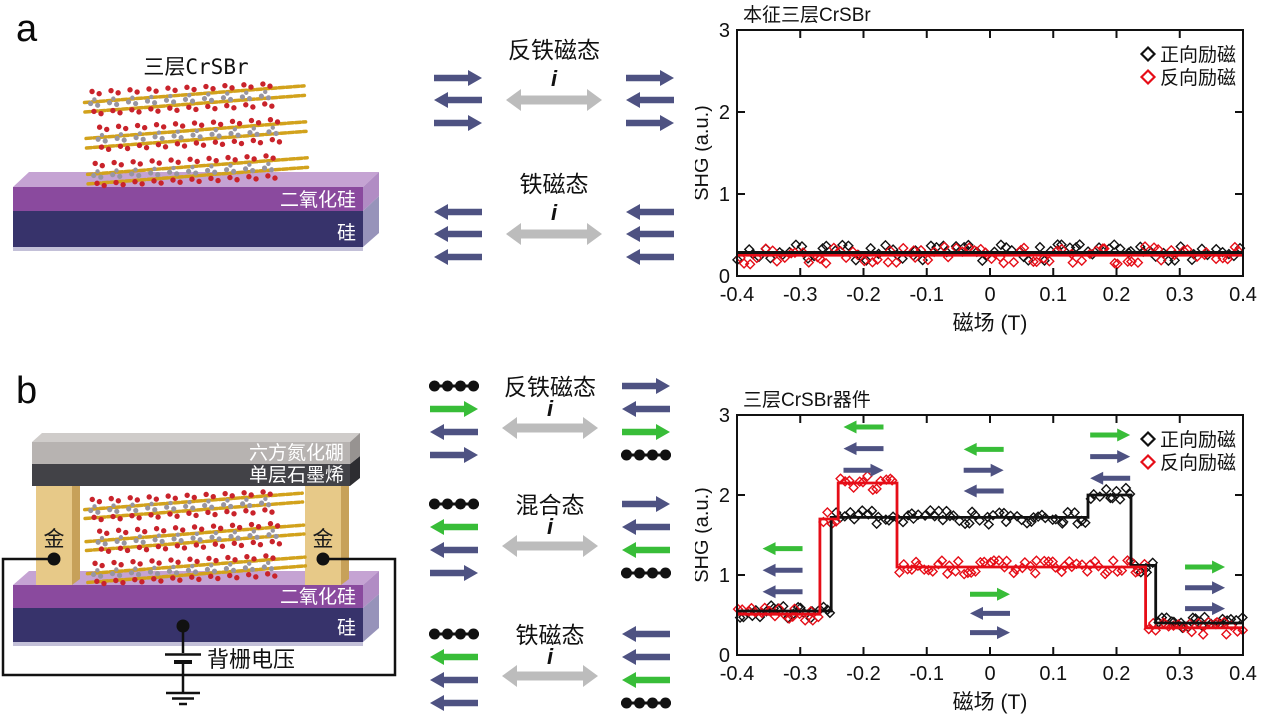 The width and height of the screenshot is (1268, 723). What do you see at coordinates (807, 15) in the screenshot?
I see `chart-title: 本征三层CrSBr` at bounding box center [807, 15].